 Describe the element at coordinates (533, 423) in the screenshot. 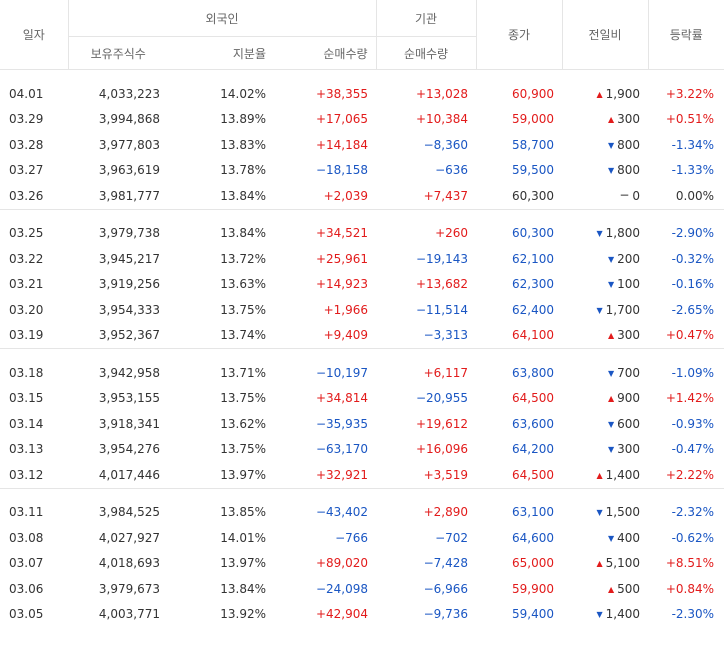

I see `row-close: 63,600` at that location.